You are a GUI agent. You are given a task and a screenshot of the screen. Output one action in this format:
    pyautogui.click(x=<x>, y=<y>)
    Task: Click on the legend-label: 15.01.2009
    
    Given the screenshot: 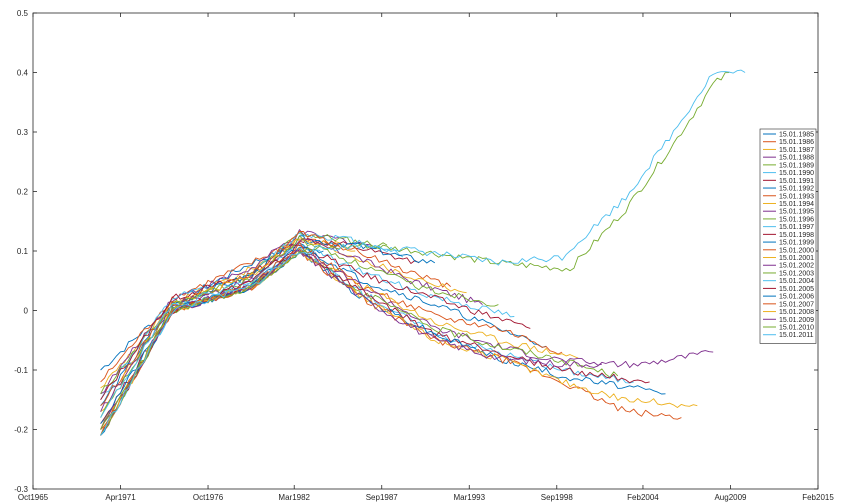 What is the action you would take?
    pyautogui.click(x=796, y=320)
    